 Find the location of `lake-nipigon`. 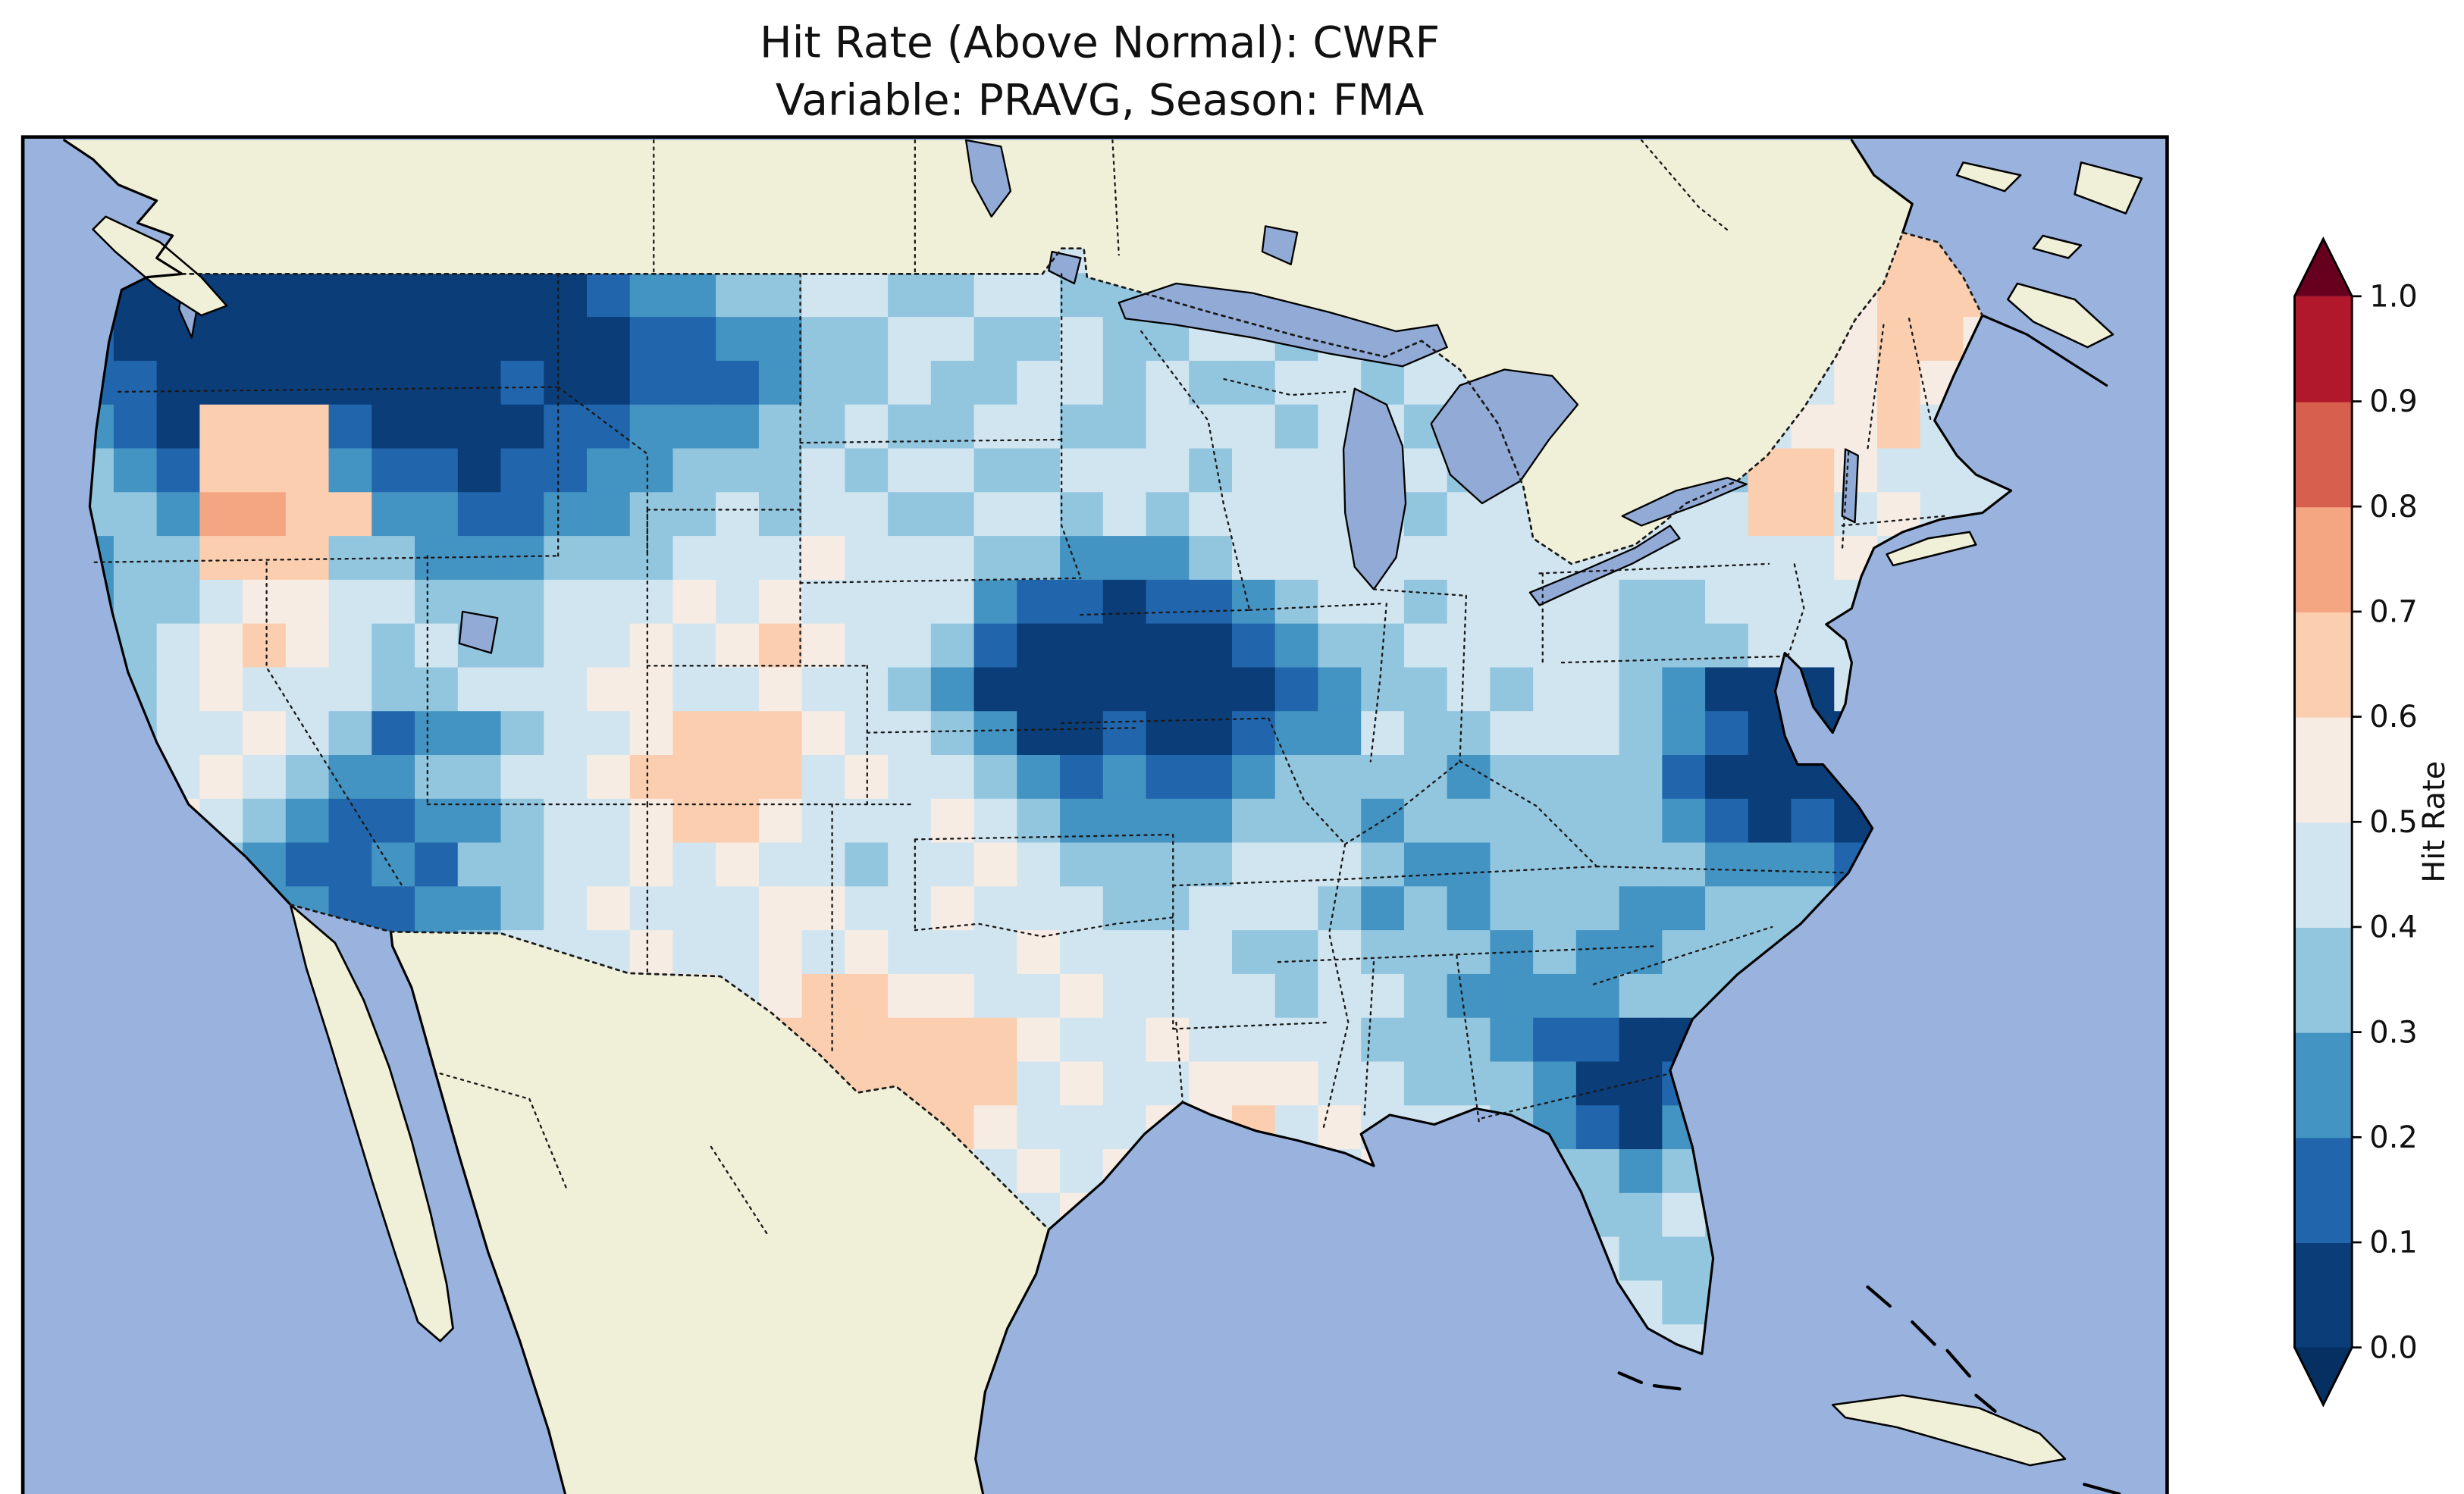

lake-nipigon is located at coordinates (1280, 245).